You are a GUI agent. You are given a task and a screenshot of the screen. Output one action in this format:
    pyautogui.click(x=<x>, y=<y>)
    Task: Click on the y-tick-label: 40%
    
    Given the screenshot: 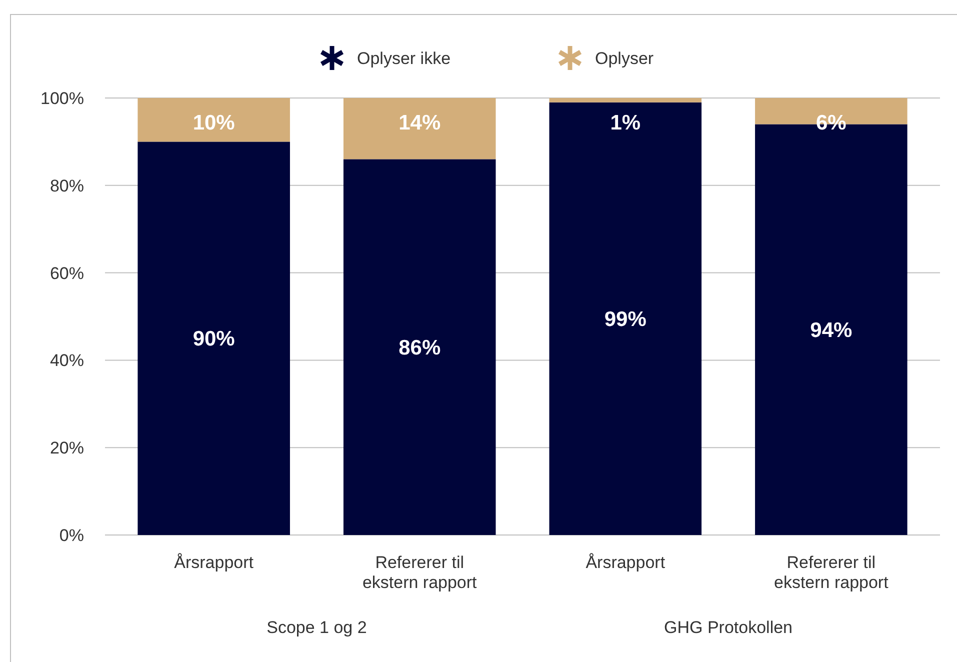 What is the action you would take?
    pyautogui.click(x=67, y=360)
    